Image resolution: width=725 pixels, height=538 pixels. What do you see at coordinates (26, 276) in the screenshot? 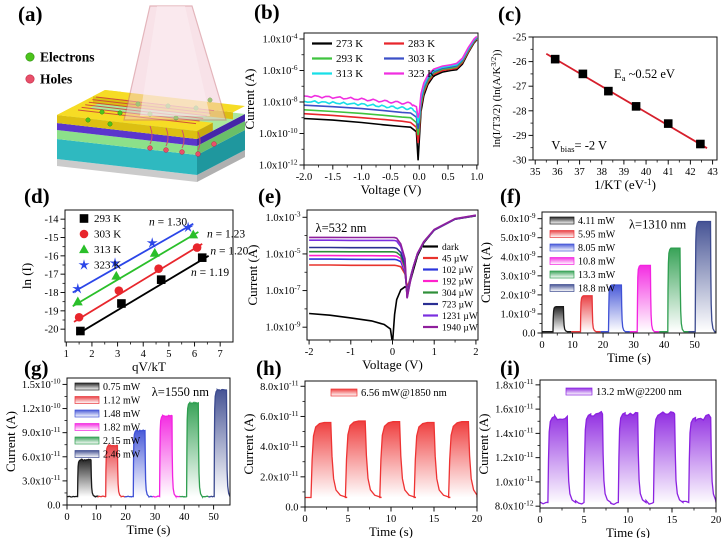
I see `y-axis-label: ln (I)` at bounding box center [26, 276].